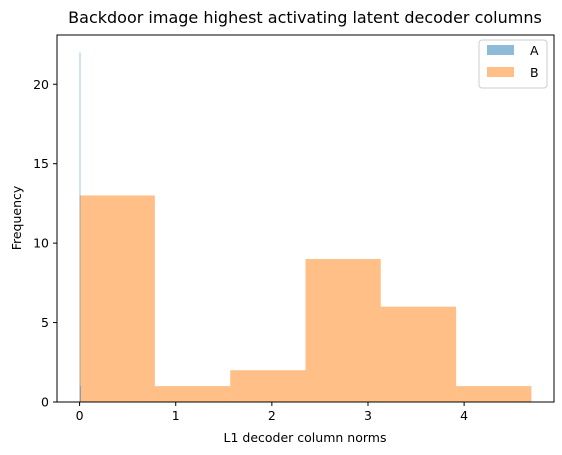  What do you see at coordinates (534, 72) in the screenshot?
I see `legend-label-b: B` at bounding box center [534, 72].